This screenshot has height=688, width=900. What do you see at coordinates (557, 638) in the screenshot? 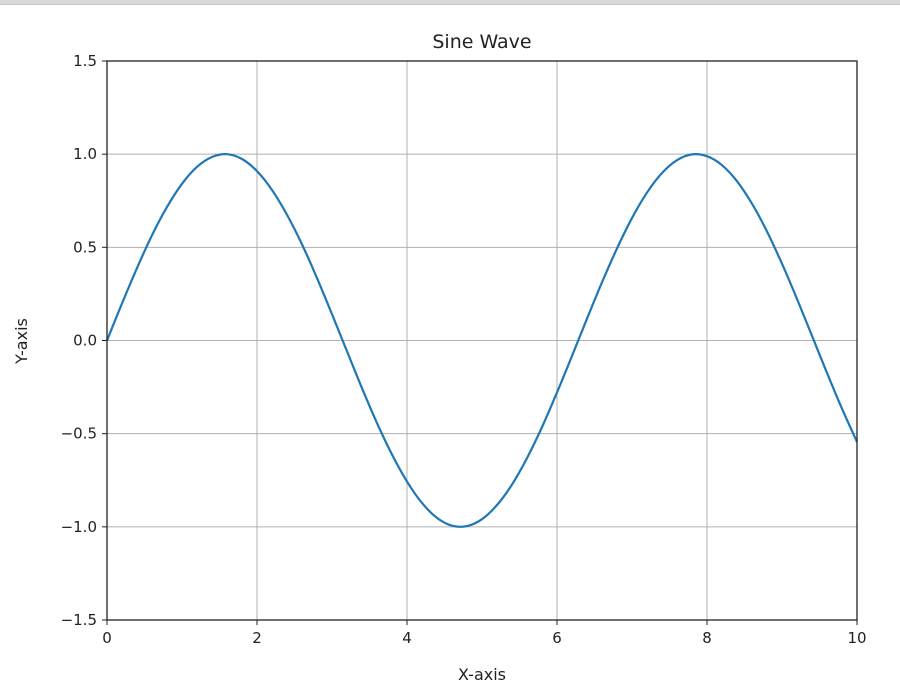
I see `x-tick-label: 6` at bounding box center [557, 638].